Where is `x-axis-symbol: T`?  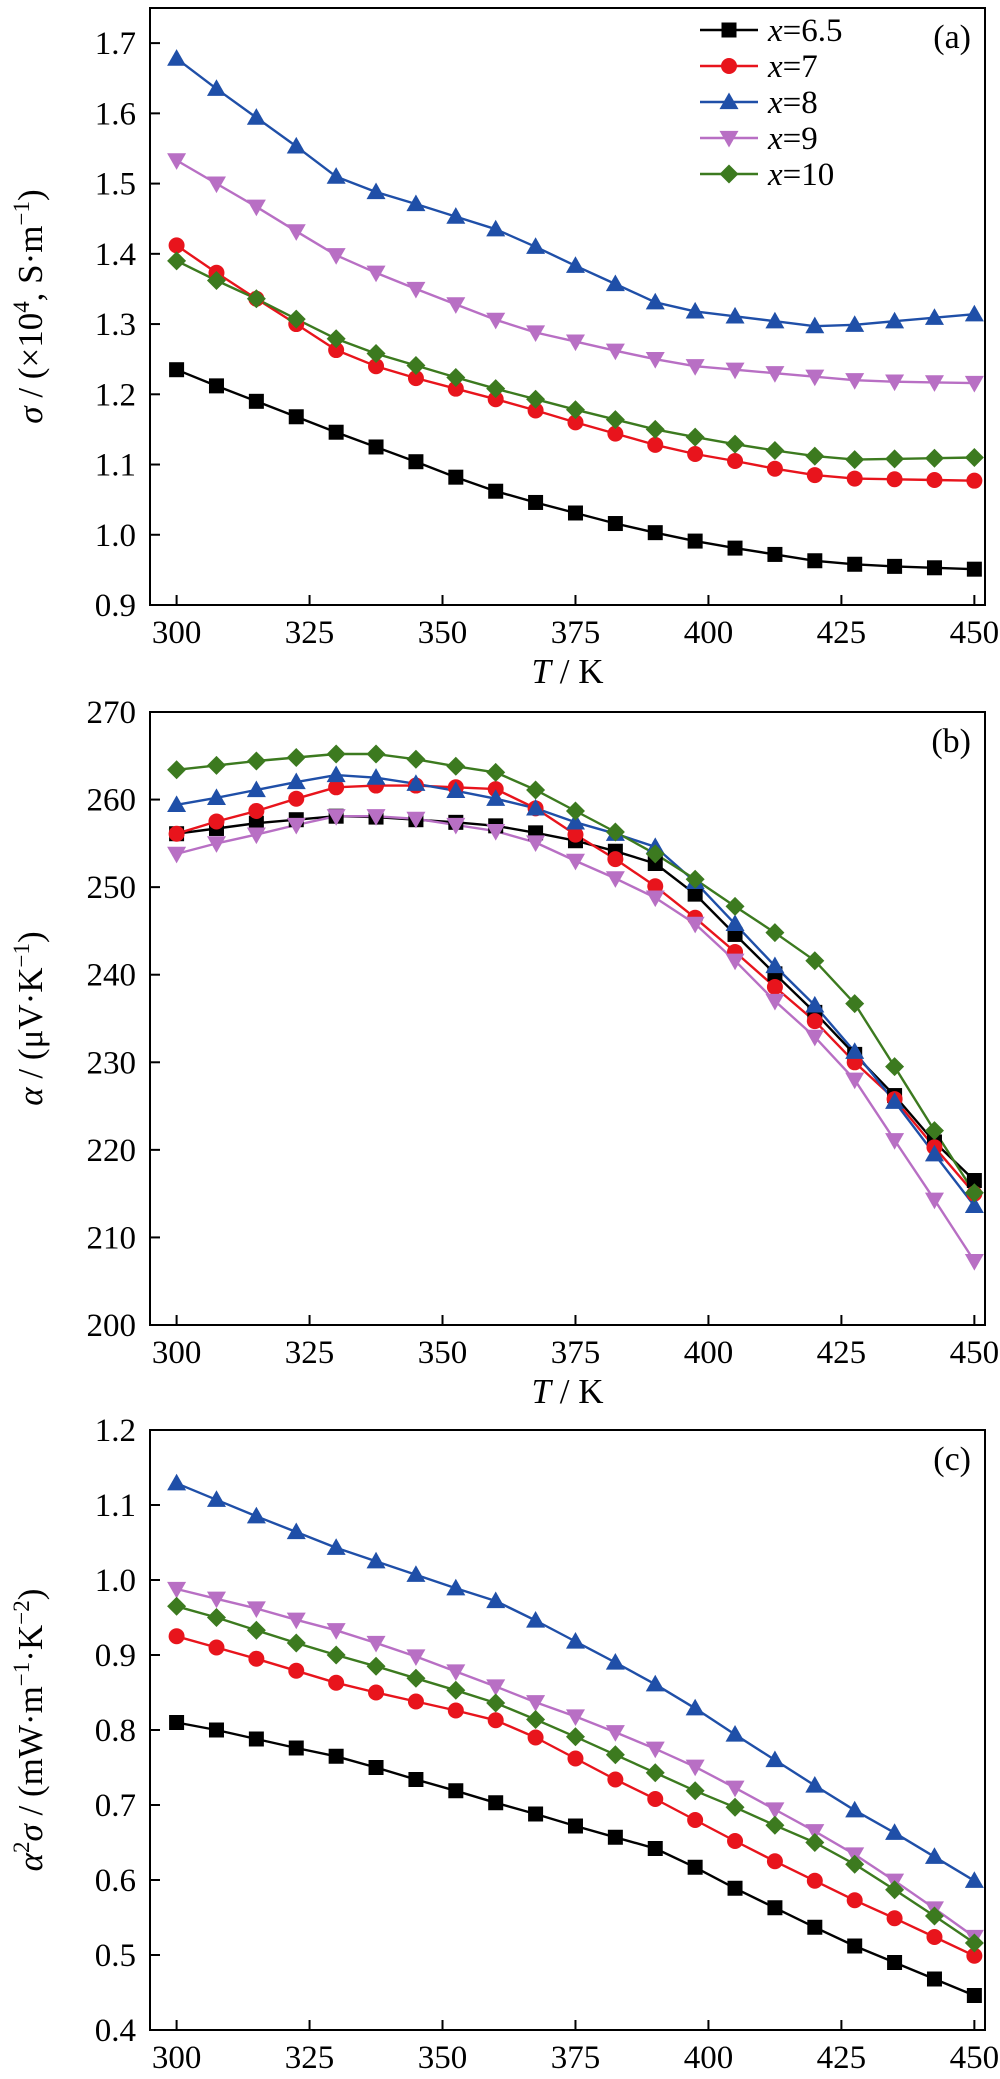
x-axis-symbol: T is located at coordinates (543, 1391).